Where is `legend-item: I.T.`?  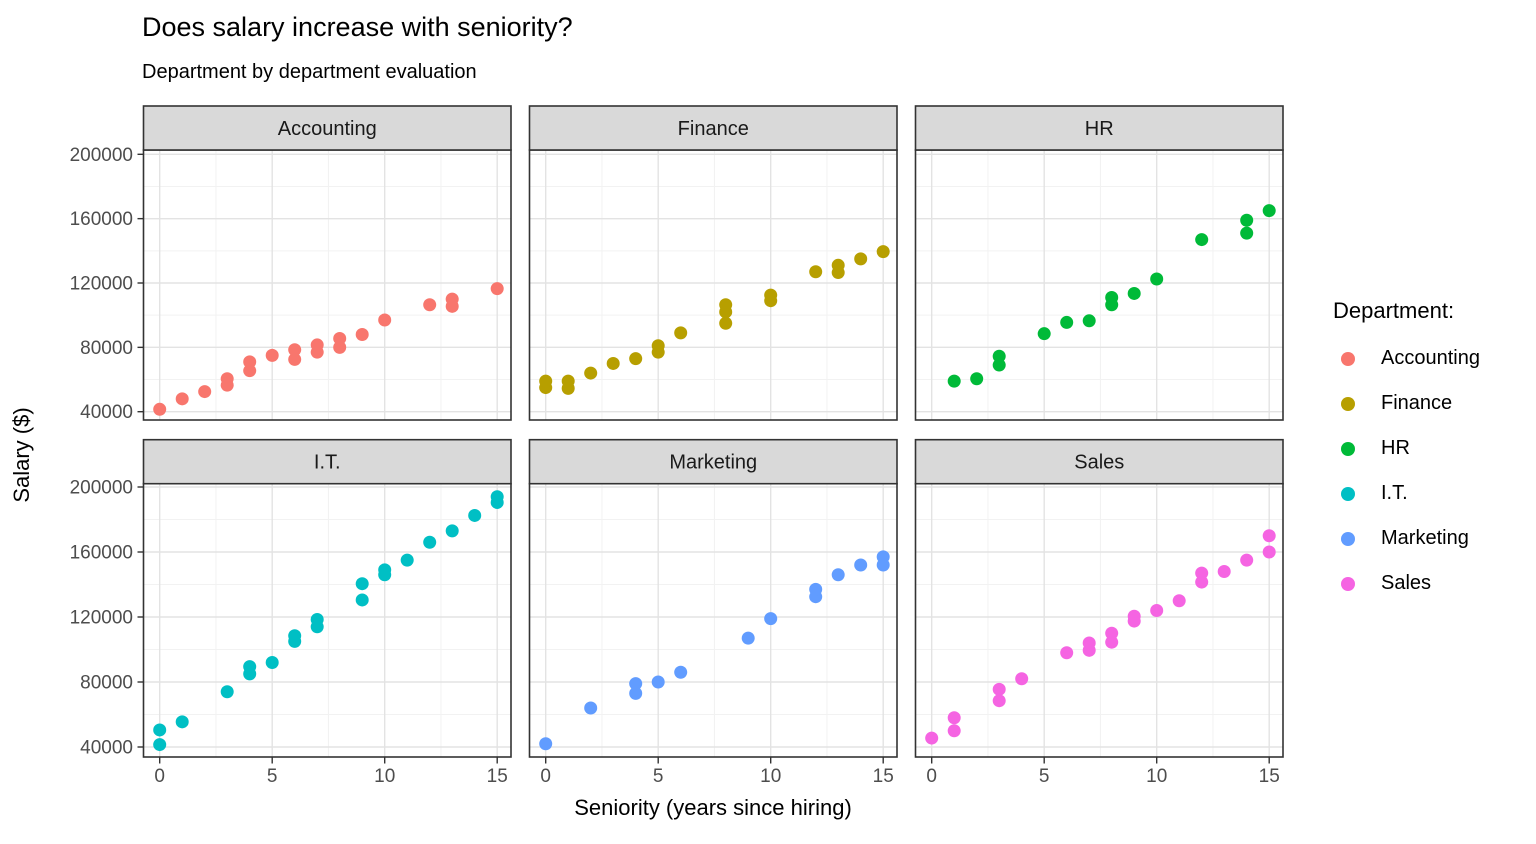
legend-item: I.T. is located at coordinates (1406, 493).